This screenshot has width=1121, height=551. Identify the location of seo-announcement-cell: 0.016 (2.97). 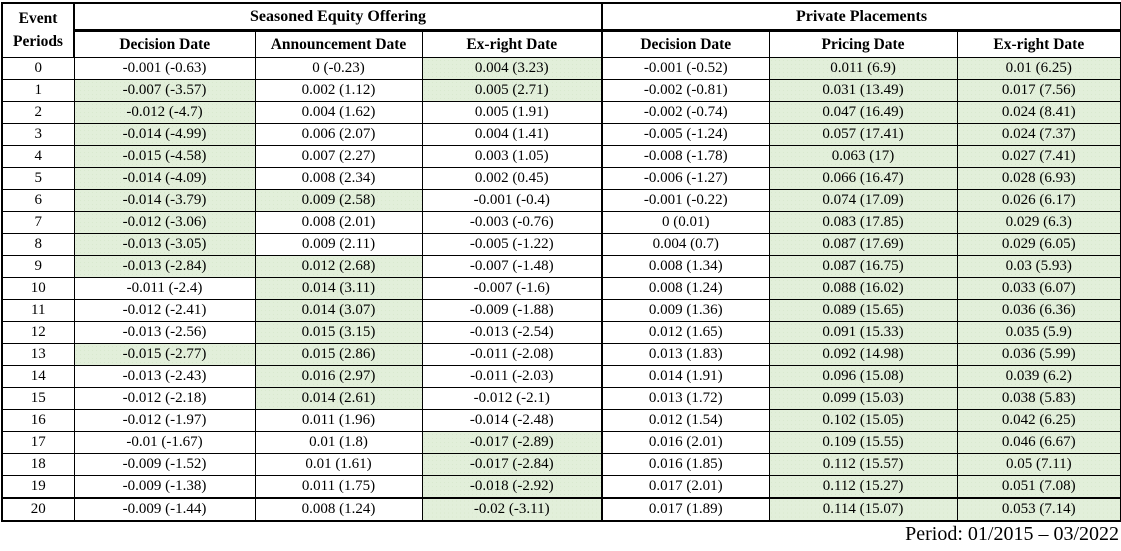
(338, 376).